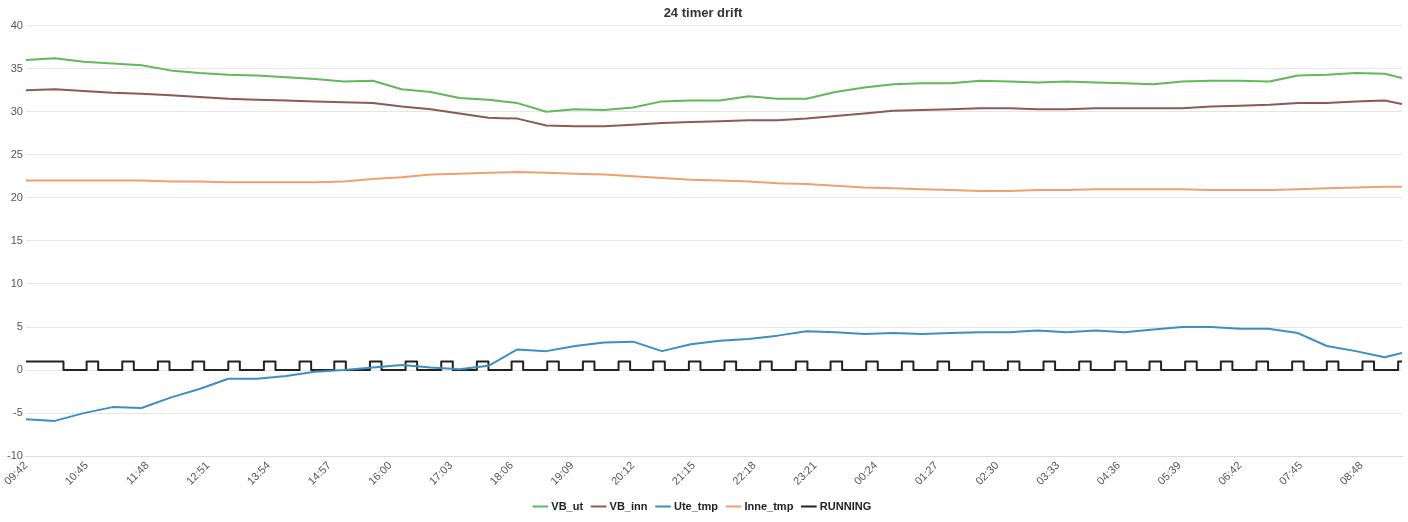 Image resolution: width=1408 pixels, height=522 pixels. What do you see at coordinates (18, 412) in the screenshot?
I see `y-tick-label: -5` at bounding box center [18, 412].